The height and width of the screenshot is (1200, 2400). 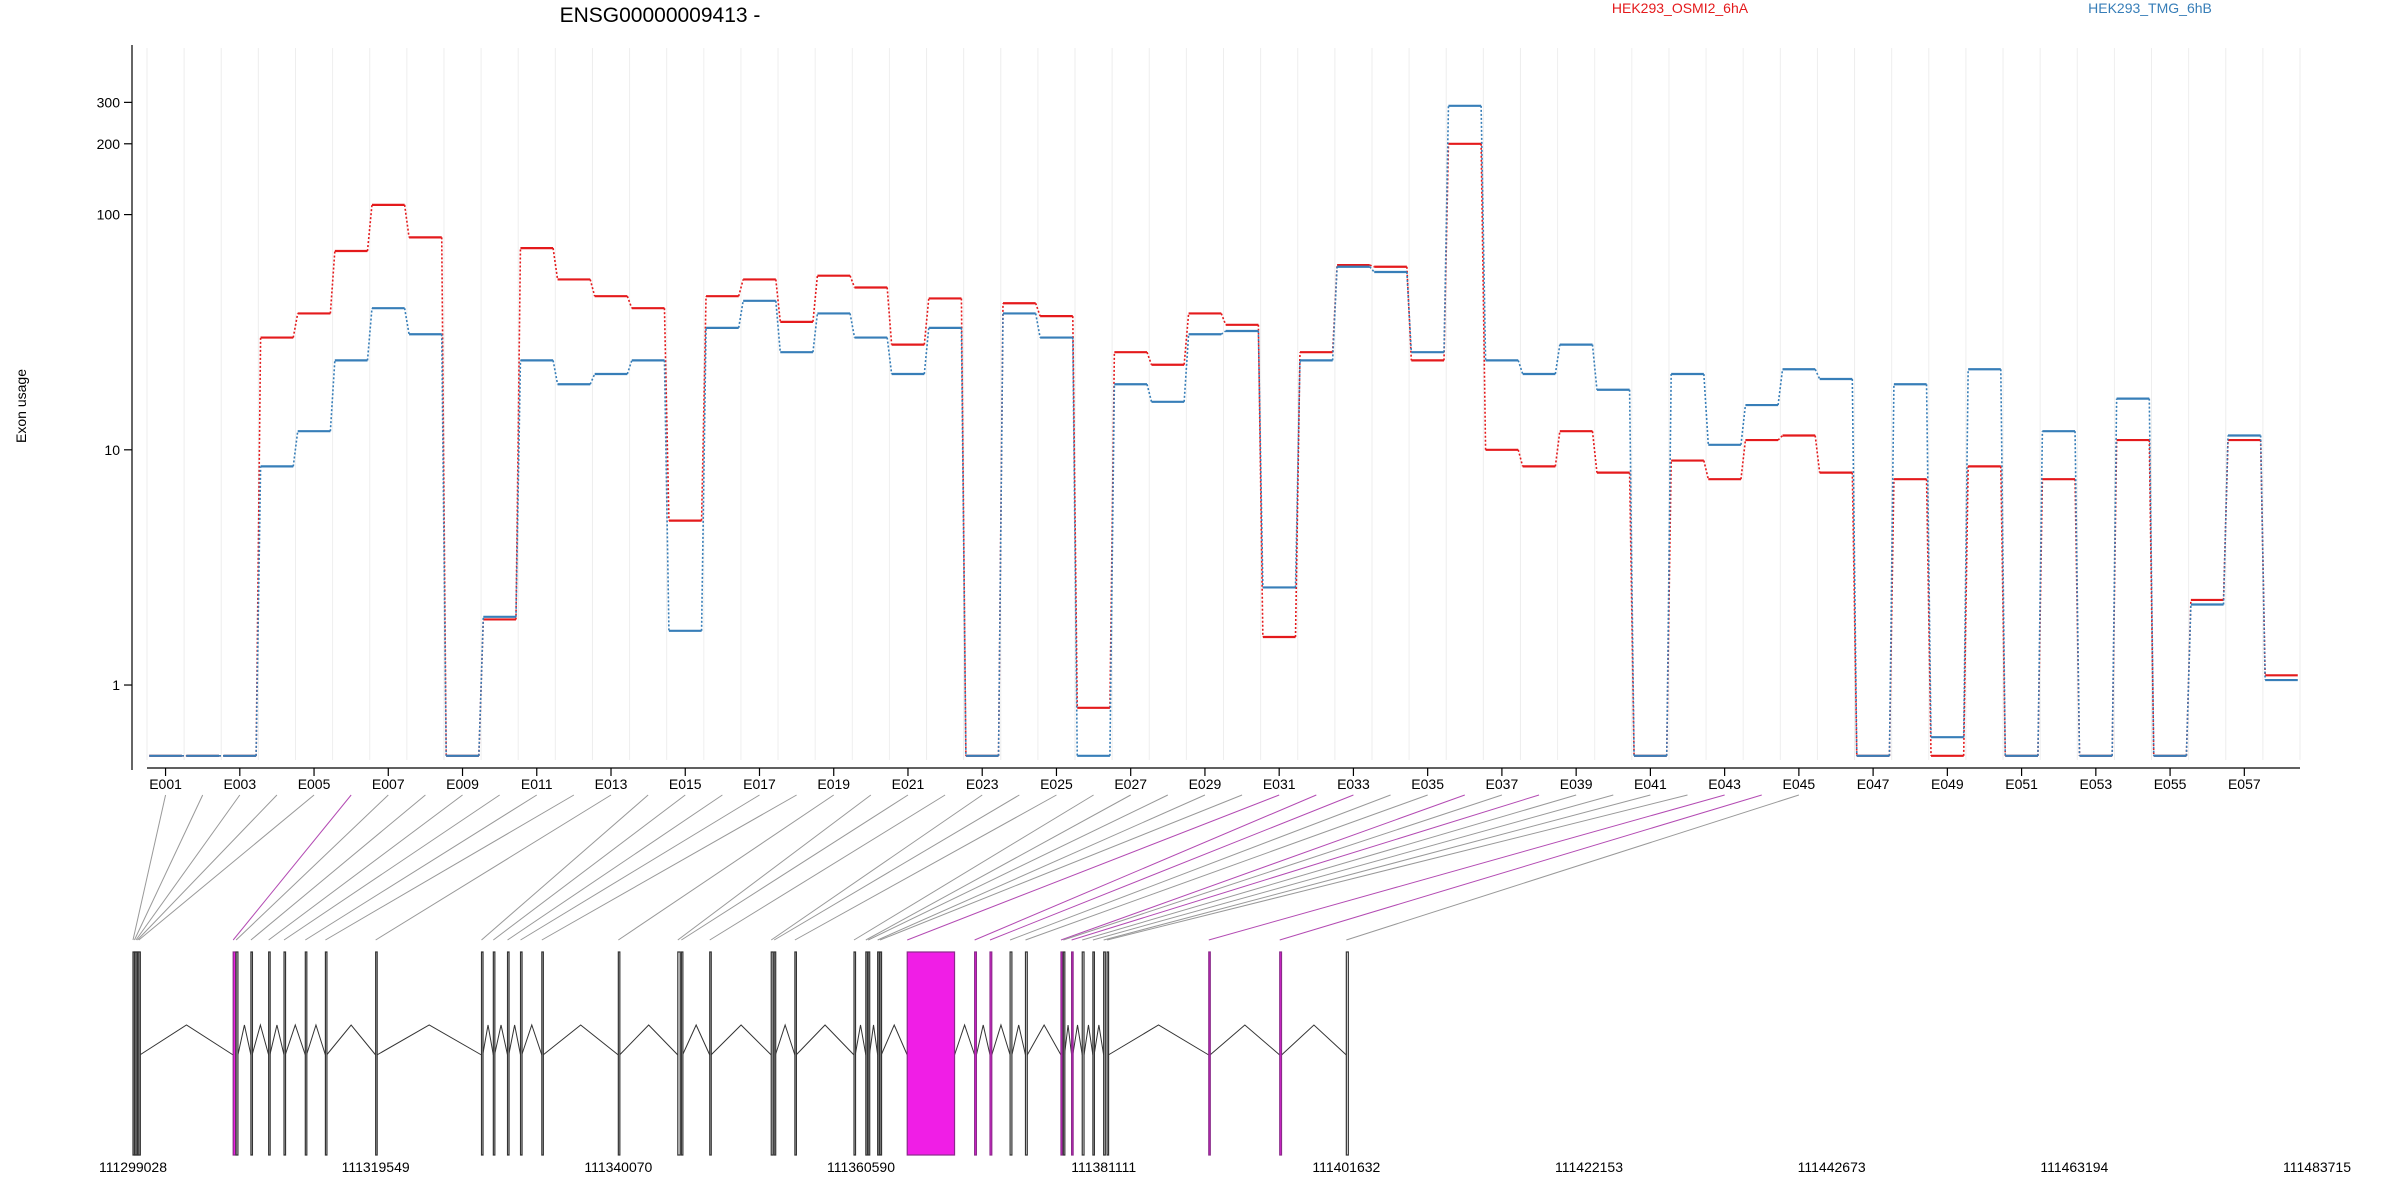 I want to click on genomic-coordinate-label: 111422153, so click(x=1589, y=1167).